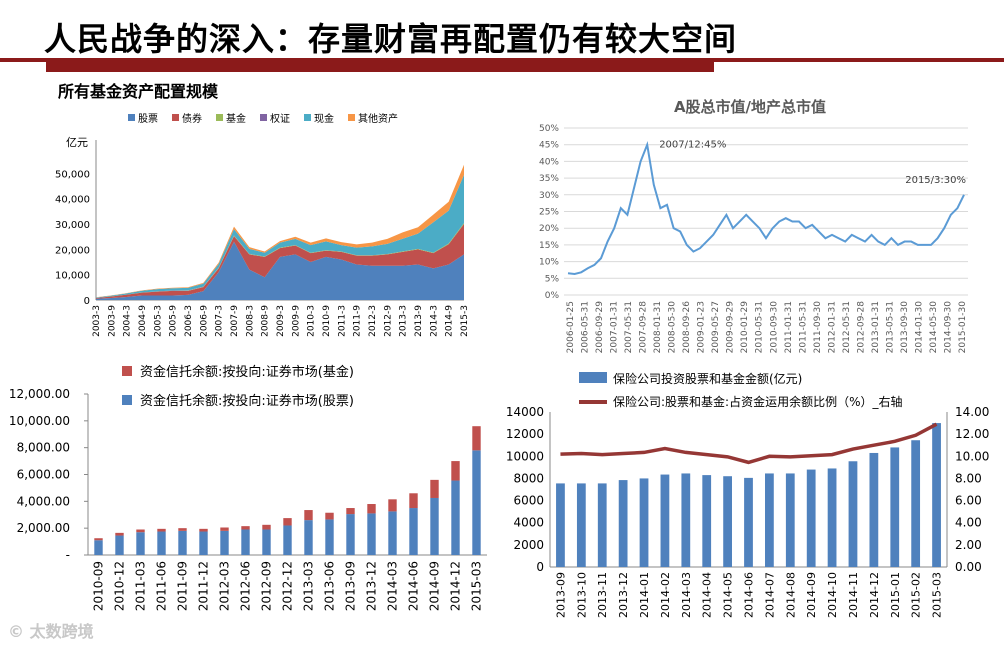 This screenshot has height=651, width=1004. I want to click on x-tick-label: 2014-12, so click(456, 586).